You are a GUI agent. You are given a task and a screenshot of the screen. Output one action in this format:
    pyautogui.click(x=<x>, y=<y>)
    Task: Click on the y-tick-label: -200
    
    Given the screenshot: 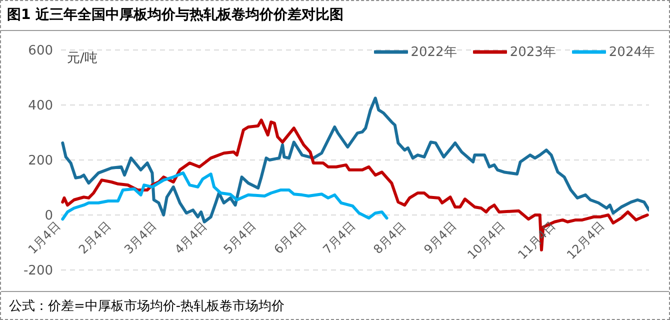 What is the action you would take?
    pyautogui.click(x=38, y=271)
    